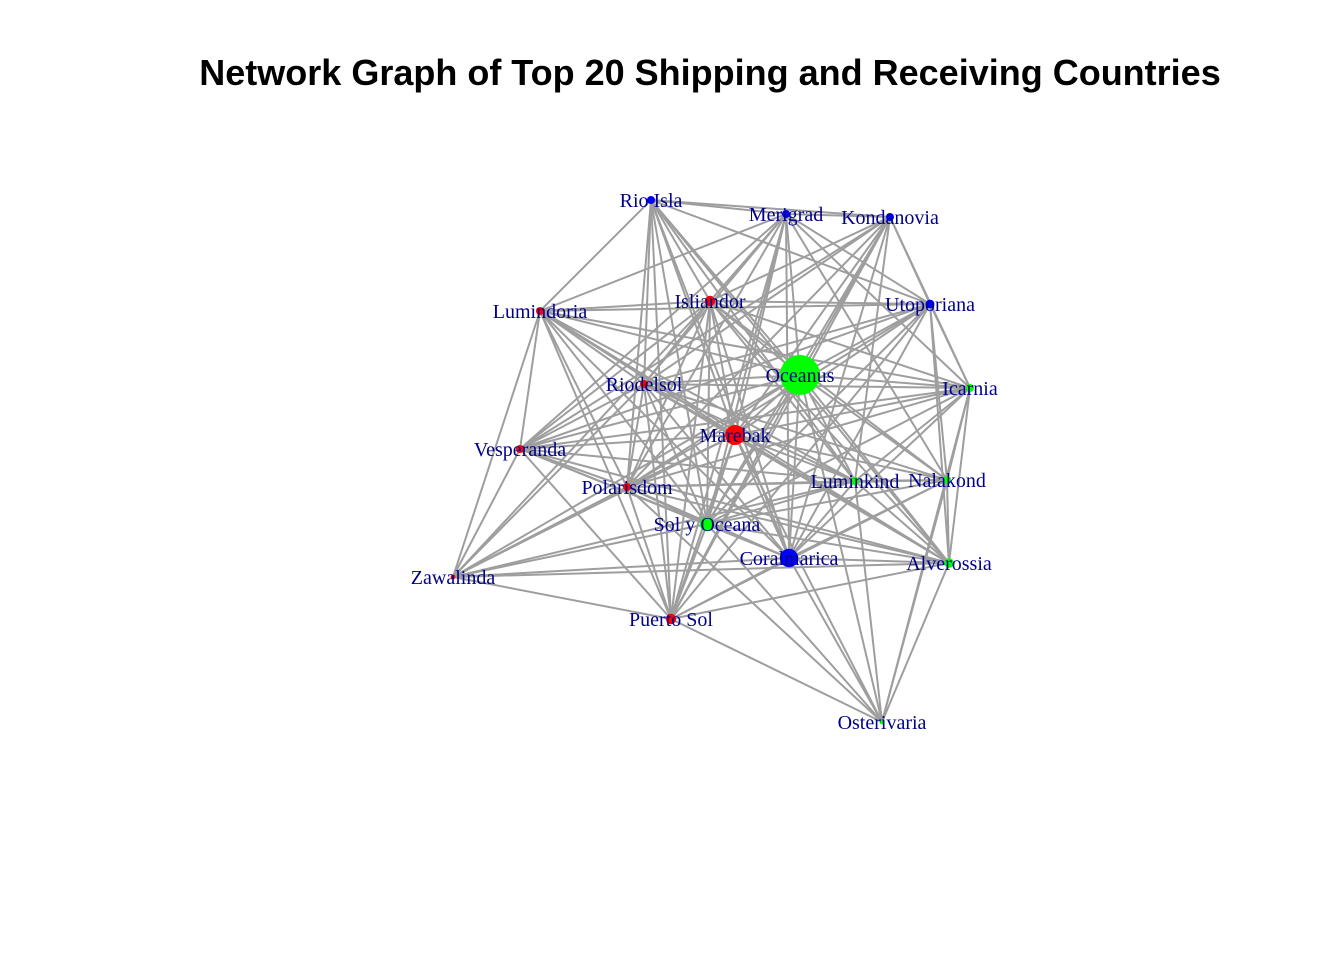  I want to click on edge-icarnia-to-alverossia, so click(959, 475).